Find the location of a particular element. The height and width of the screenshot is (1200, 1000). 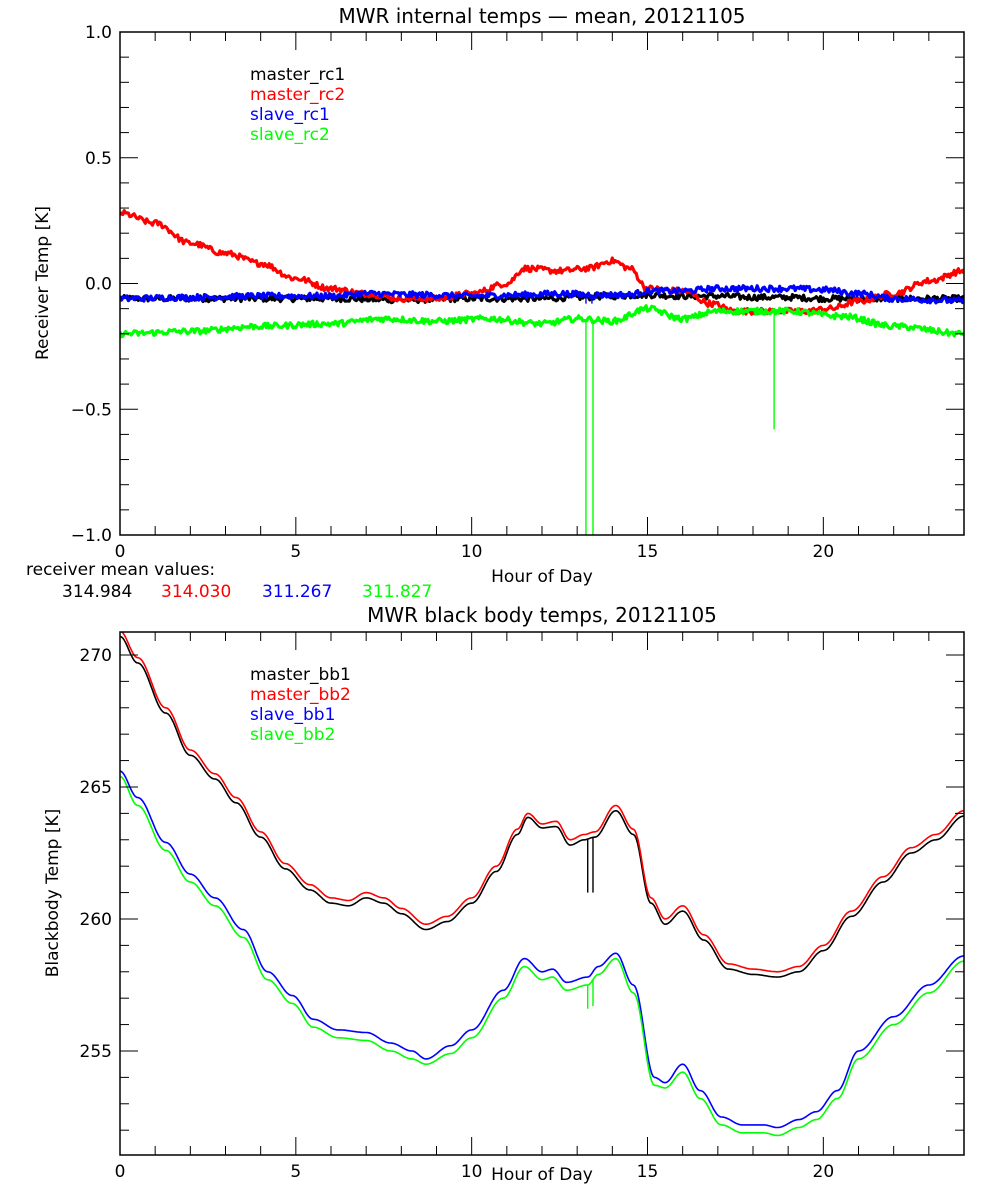

receiver-mean-value-master-rc2: 314.030 is located at coordinates (196, 592).